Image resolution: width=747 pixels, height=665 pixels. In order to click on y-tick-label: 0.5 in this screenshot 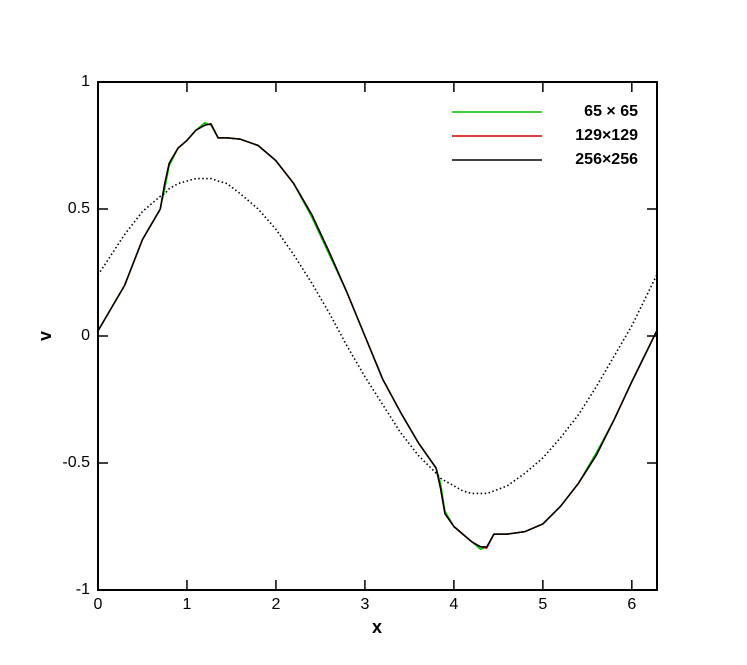, I will do `click(79, 208)`.